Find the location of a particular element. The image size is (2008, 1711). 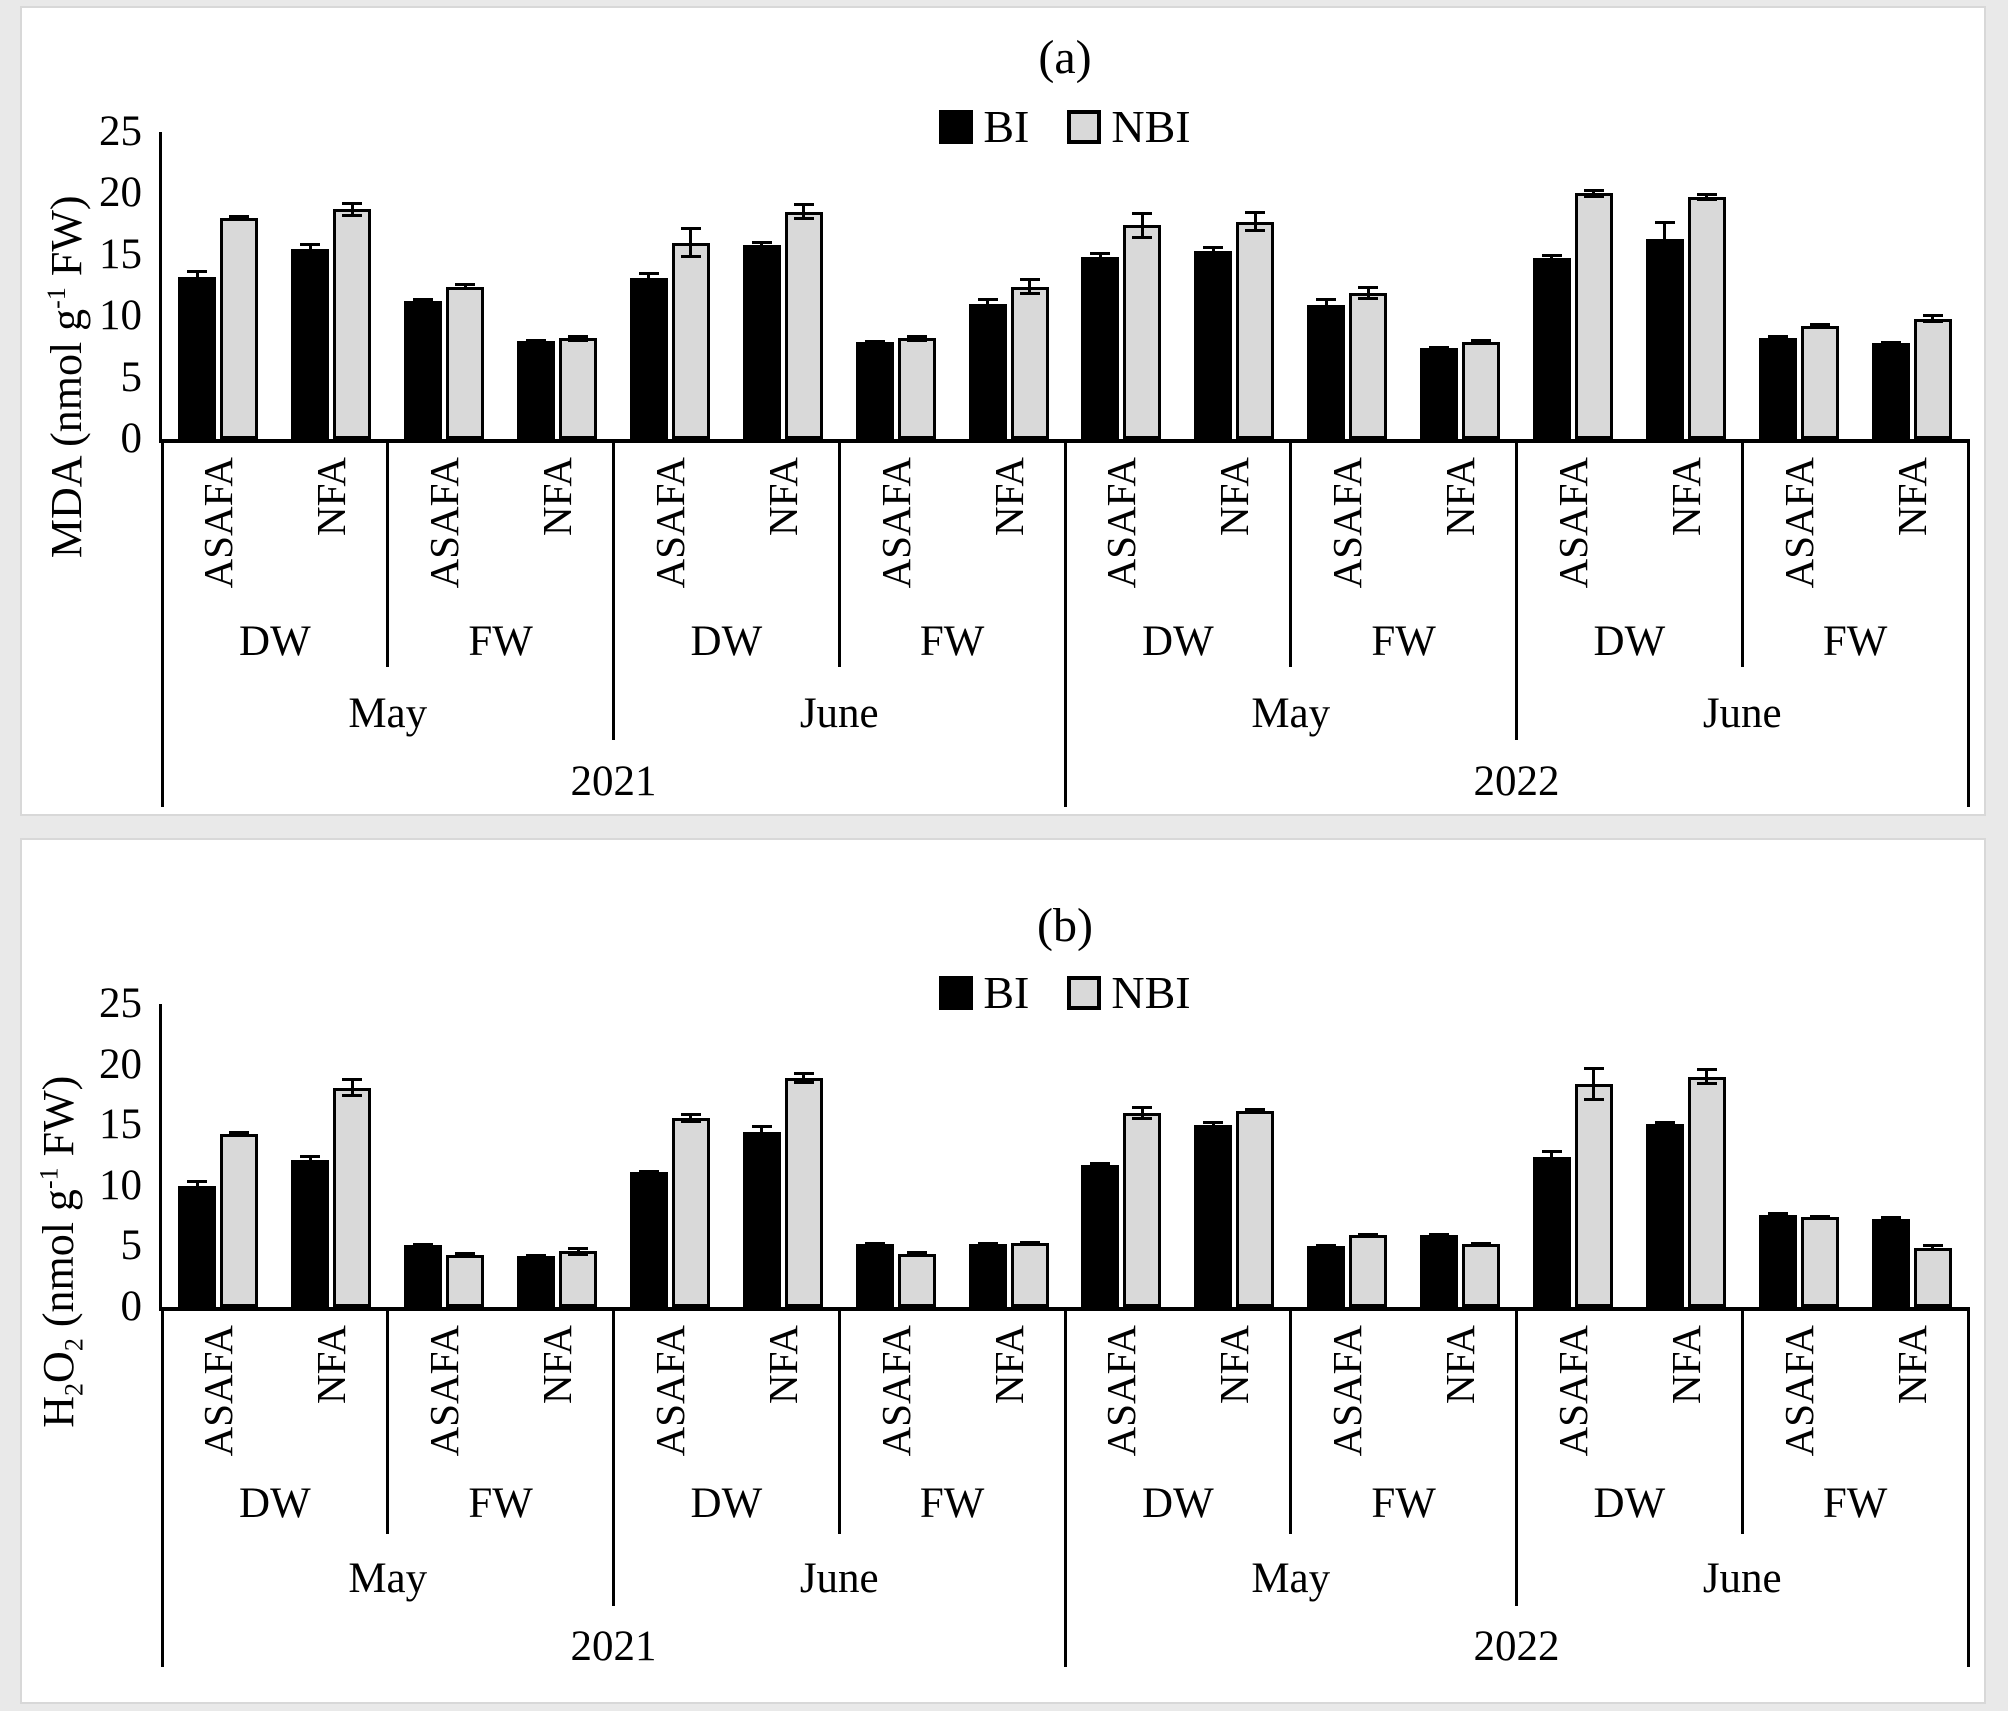

y-axis-title-segment: 2 is located at coordinates (74, 1389).